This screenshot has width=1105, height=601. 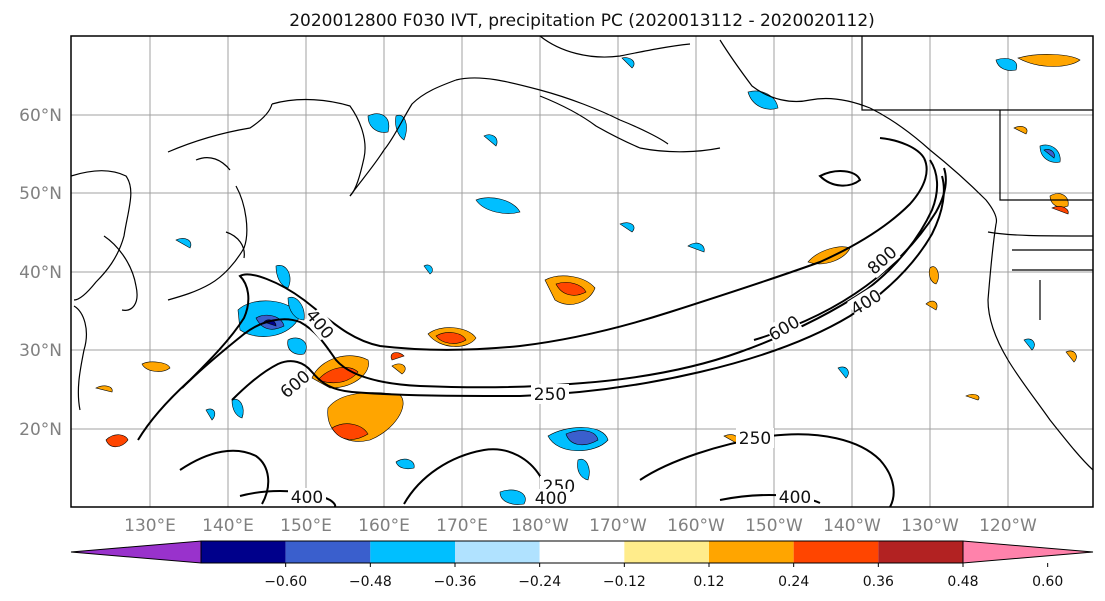 What do you see at coordinates (795, 74) in the screenshot?
I see `coastline-alaska-west` at bounding box center [795, 74].